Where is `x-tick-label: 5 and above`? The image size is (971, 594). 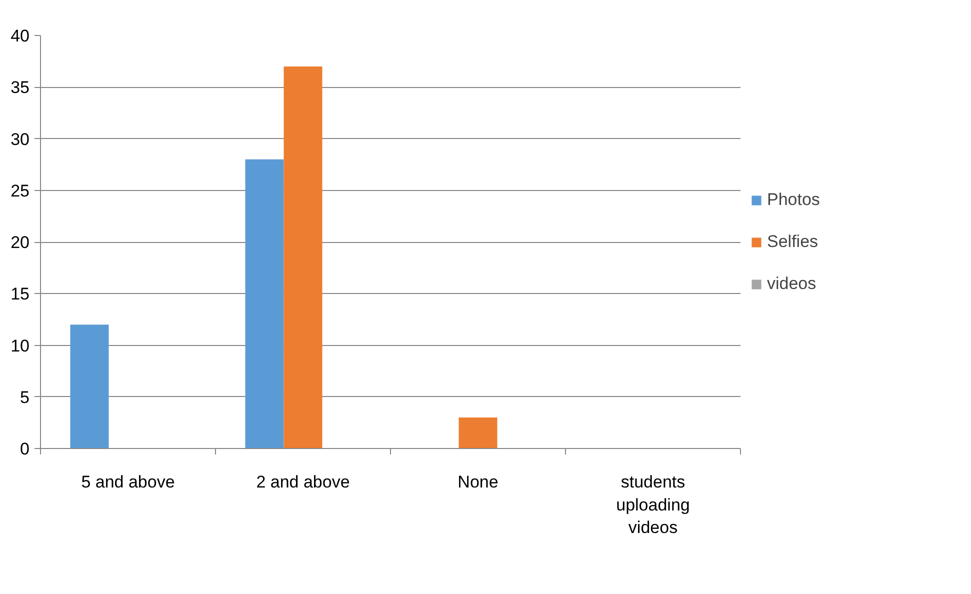
x-tick-label: 5 and above is located at coordinates (128, 482).